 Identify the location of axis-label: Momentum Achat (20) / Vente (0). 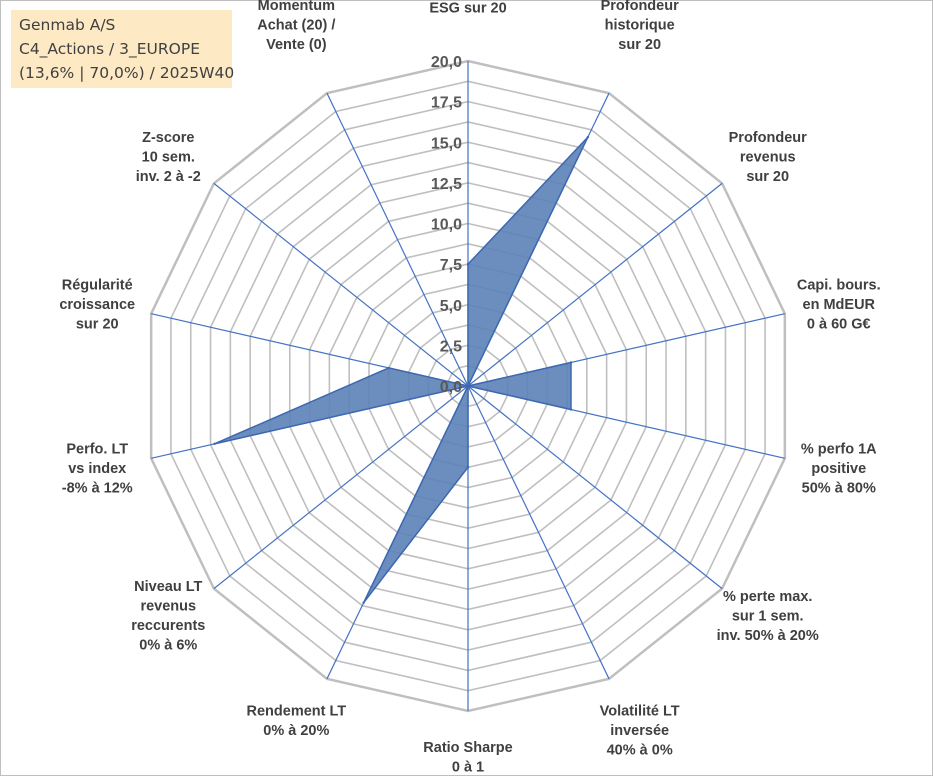
(296, 26).